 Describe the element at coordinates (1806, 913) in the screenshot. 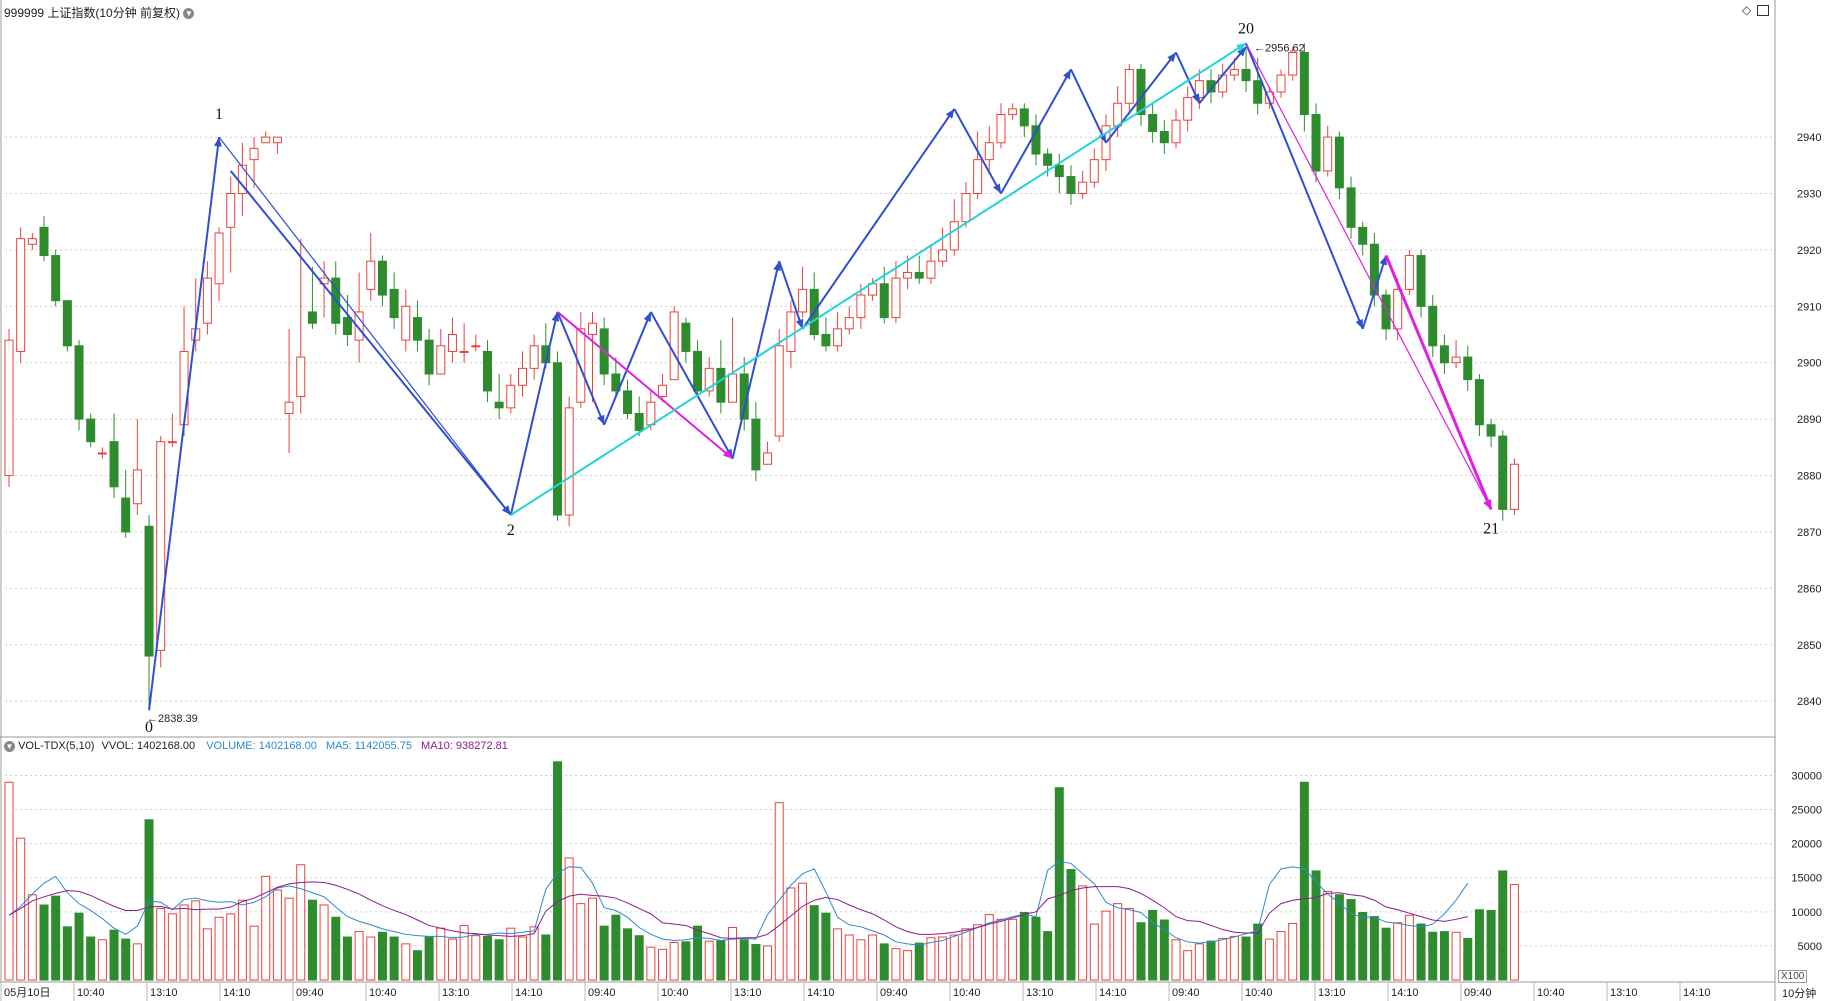

I see `volume-tick-label: 10000` at that location.